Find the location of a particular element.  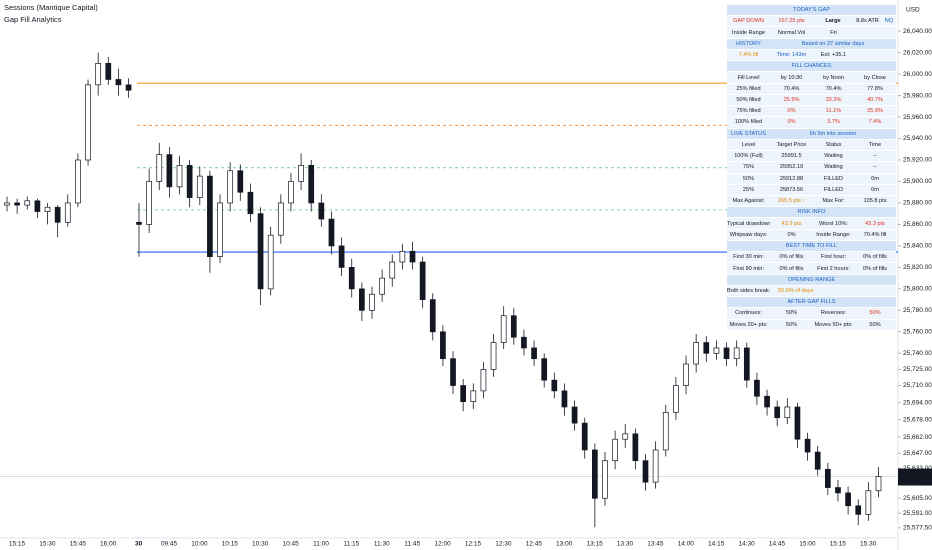

x-tick-label: 16:00 is located at coordinates (108, 544).